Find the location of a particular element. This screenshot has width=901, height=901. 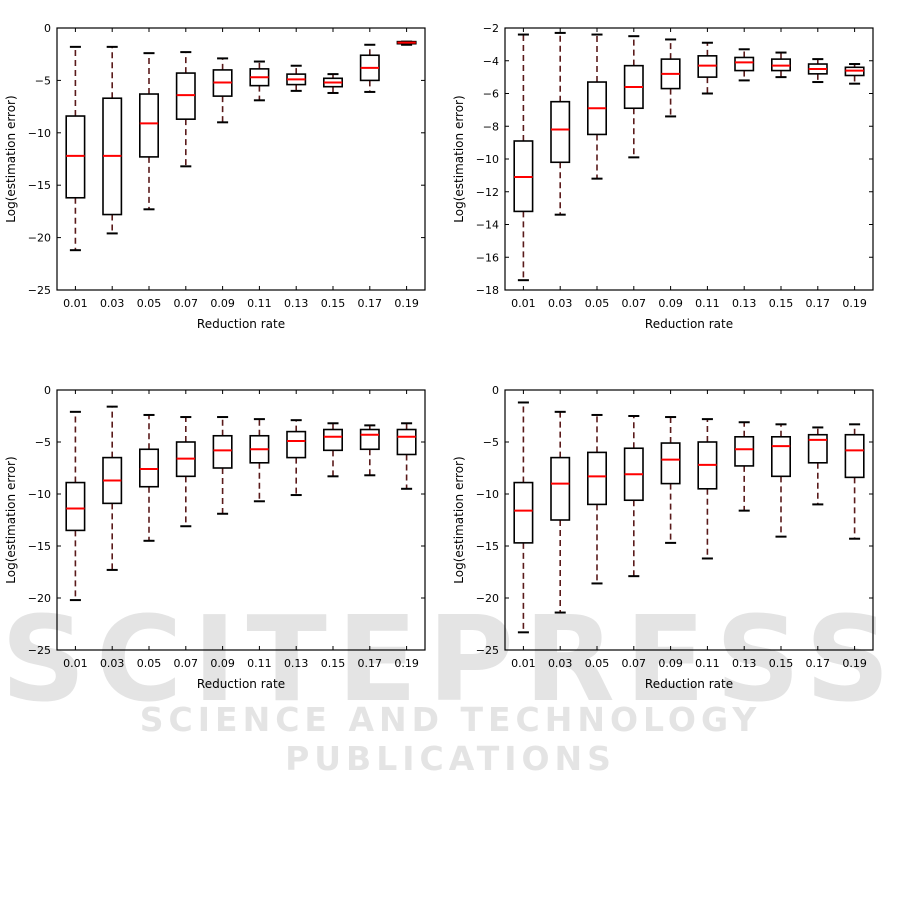

y-tick-label: −14 is located at coordinates (487, 225).